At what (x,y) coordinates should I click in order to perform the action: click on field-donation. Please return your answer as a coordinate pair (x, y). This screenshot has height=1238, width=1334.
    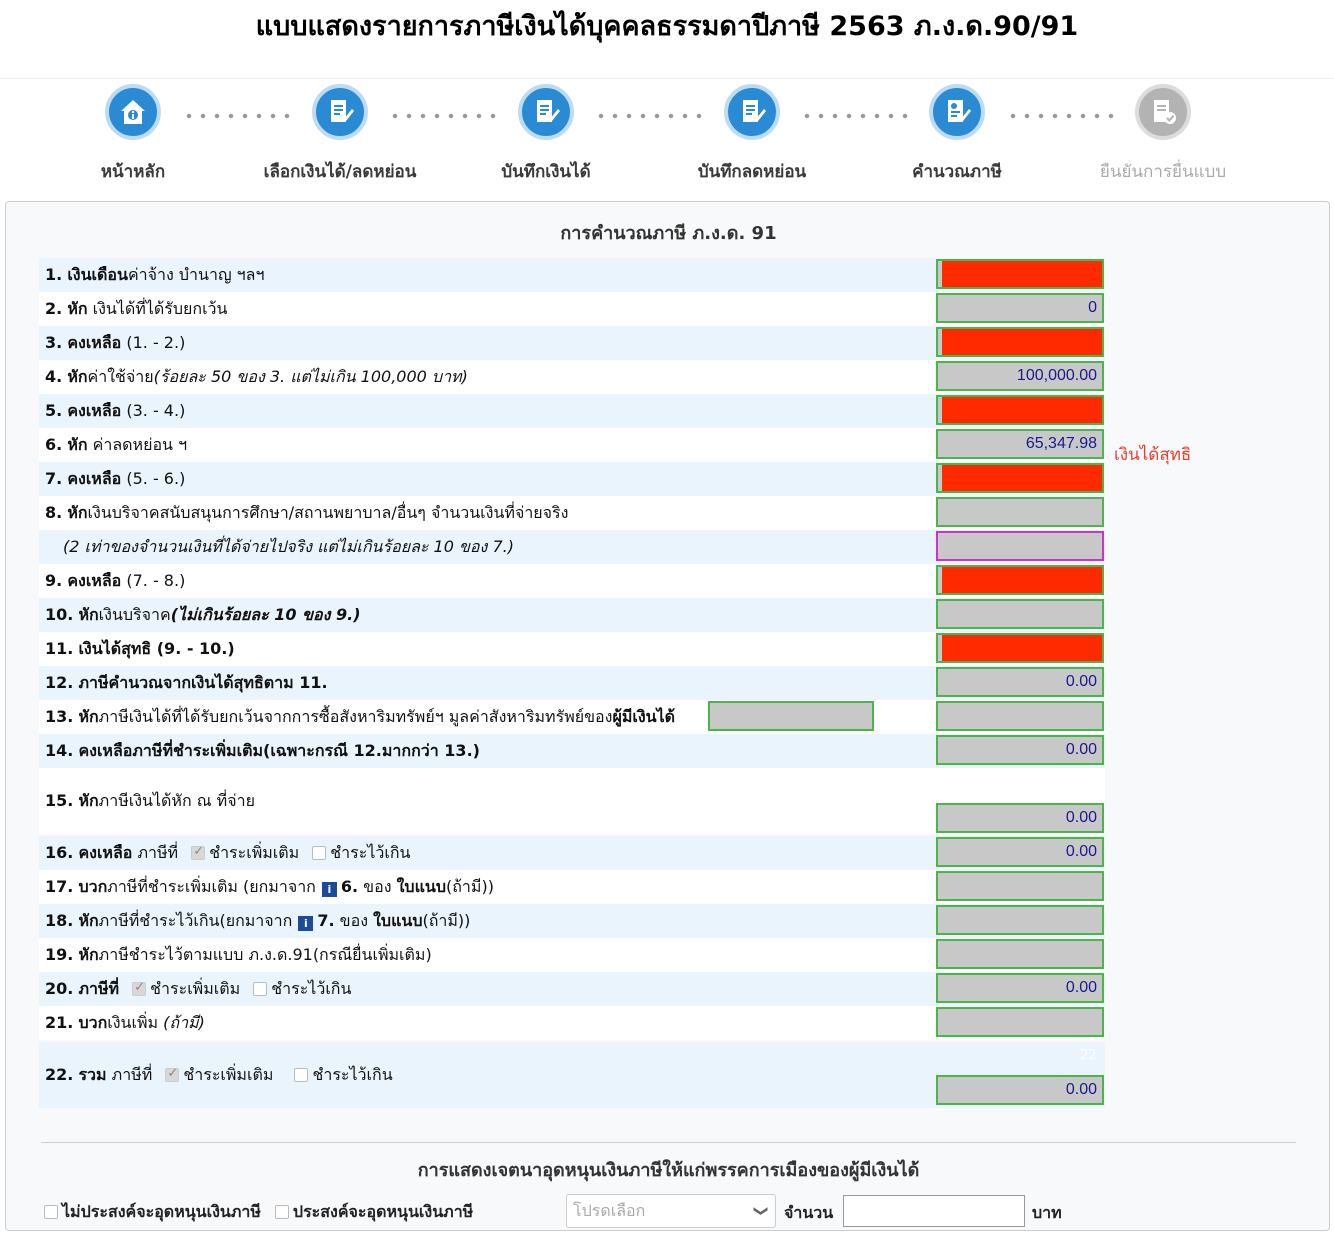
    Looking at the image, I should click on (1020, 614).